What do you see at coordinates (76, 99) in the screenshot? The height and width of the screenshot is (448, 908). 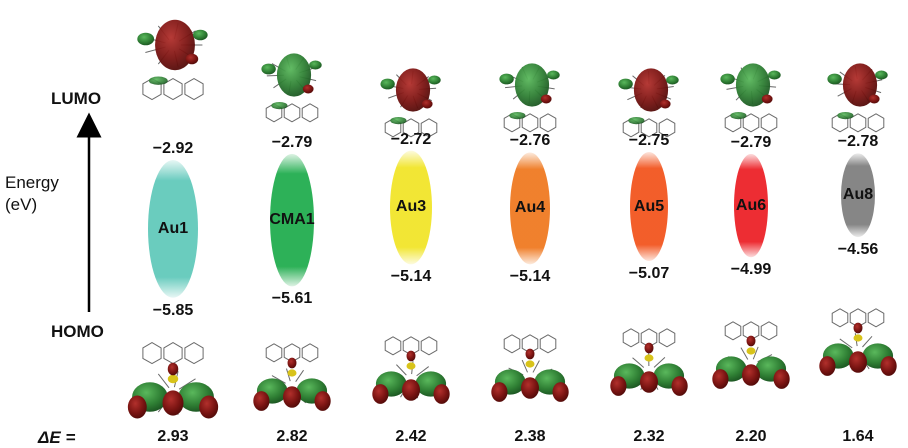 I see `lumo-label: LUMO` at bounding box center [76, 99].